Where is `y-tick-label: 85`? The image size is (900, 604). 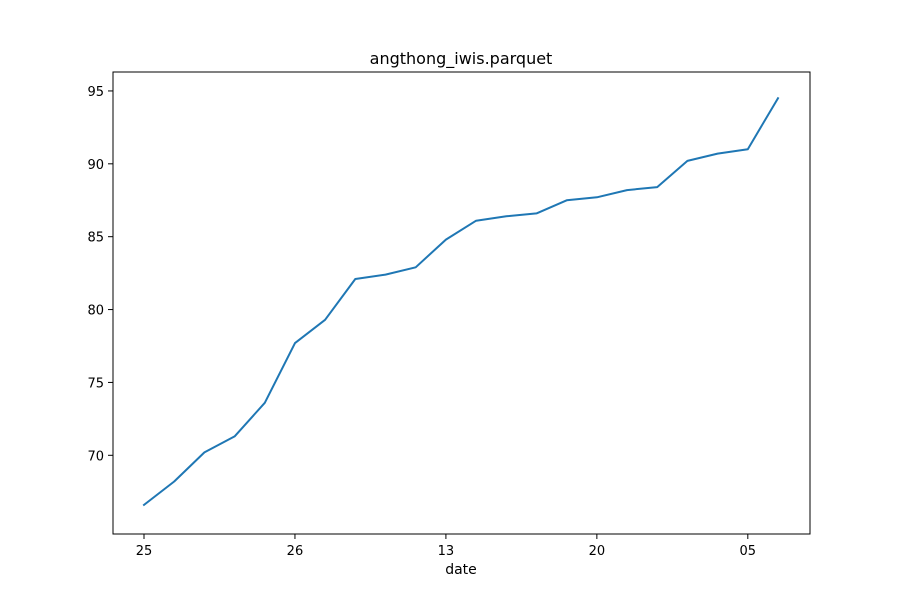 y-tick-label: 85 is located at coordinates (95, 238).